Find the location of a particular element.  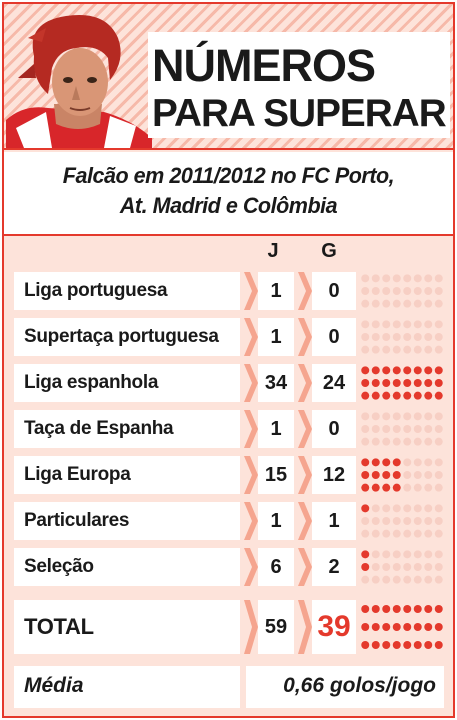

subtitle-line-1: Falcão em 2011/2012 no FC Porto, is located at coordinates (228, 175).